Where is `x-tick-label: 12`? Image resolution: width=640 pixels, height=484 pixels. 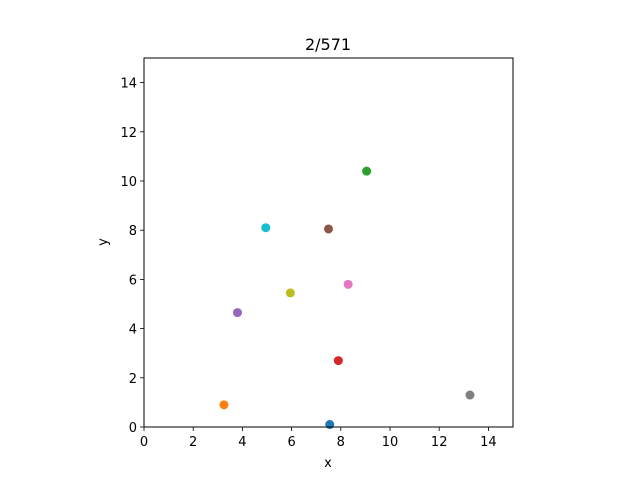 x-tick-label: 12 is located at coordinates (439, 442).